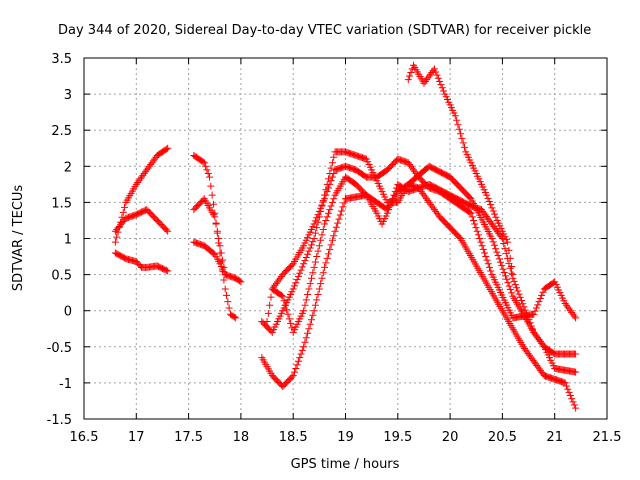  I want to click on y-axis-label: SDTVAR / TECUs, so click(18, 238).